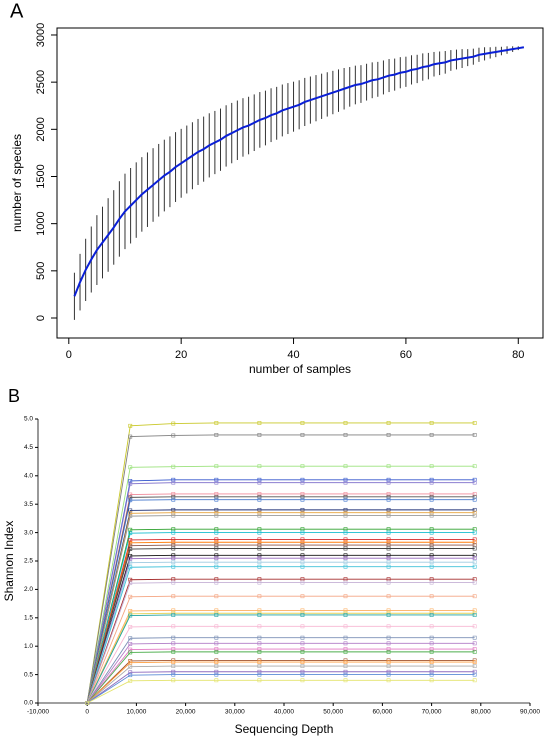  Describe the element at coordinates (28, 618) in the screenshot. I see `y-tick-label: 1.5` at that location.